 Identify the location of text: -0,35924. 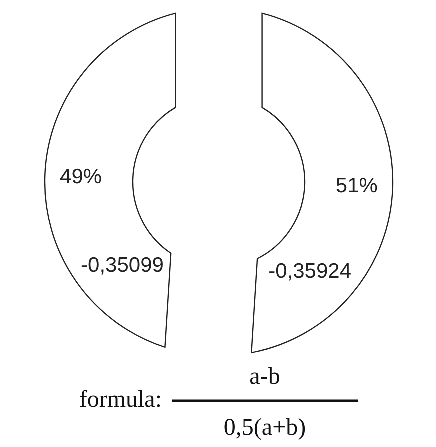
(310, 271).